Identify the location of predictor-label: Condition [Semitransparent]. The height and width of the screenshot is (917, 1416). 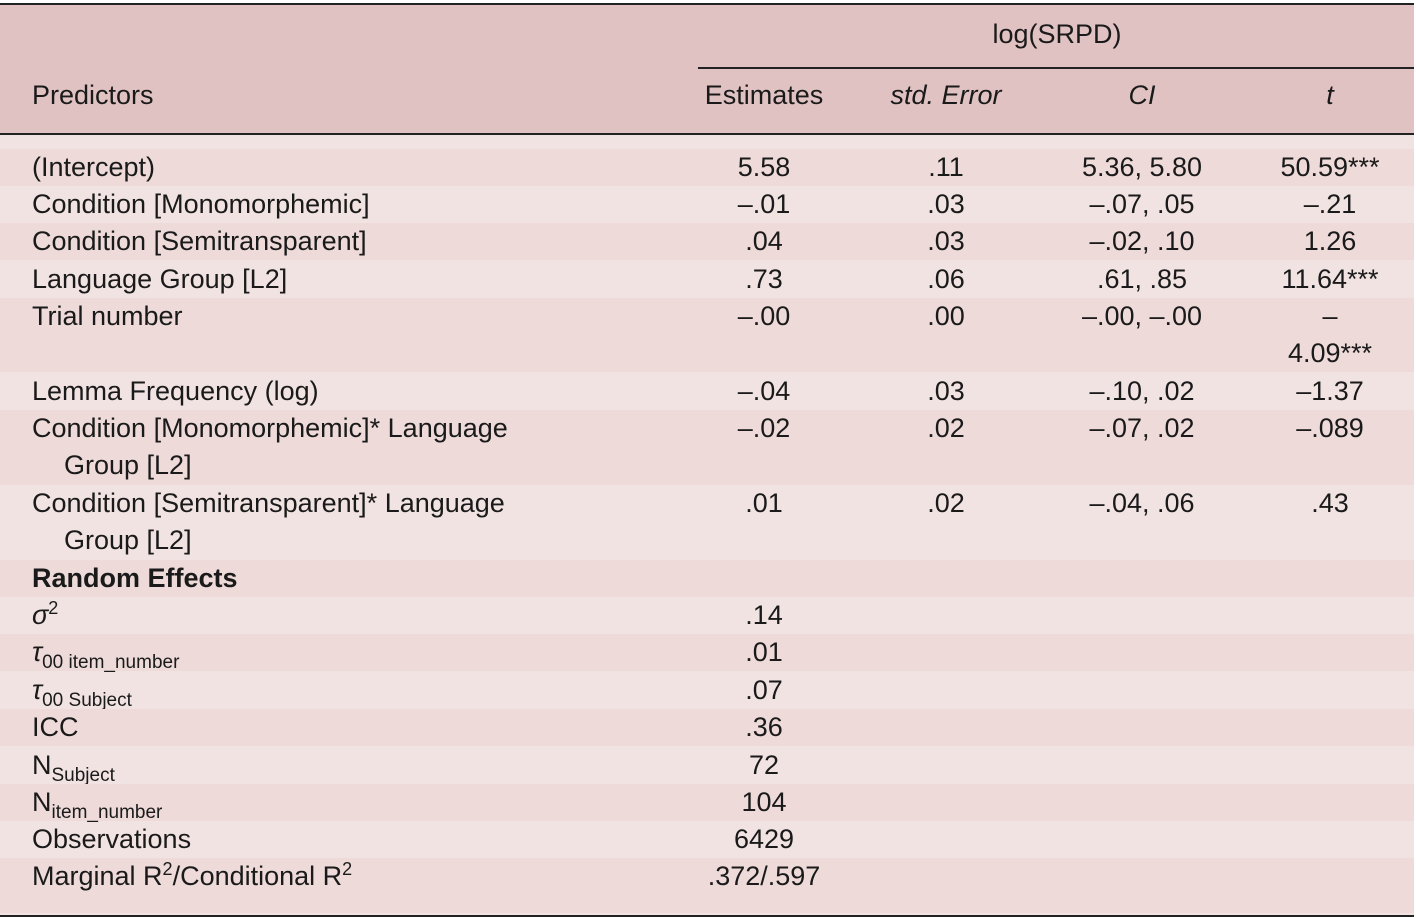
(199, 241).